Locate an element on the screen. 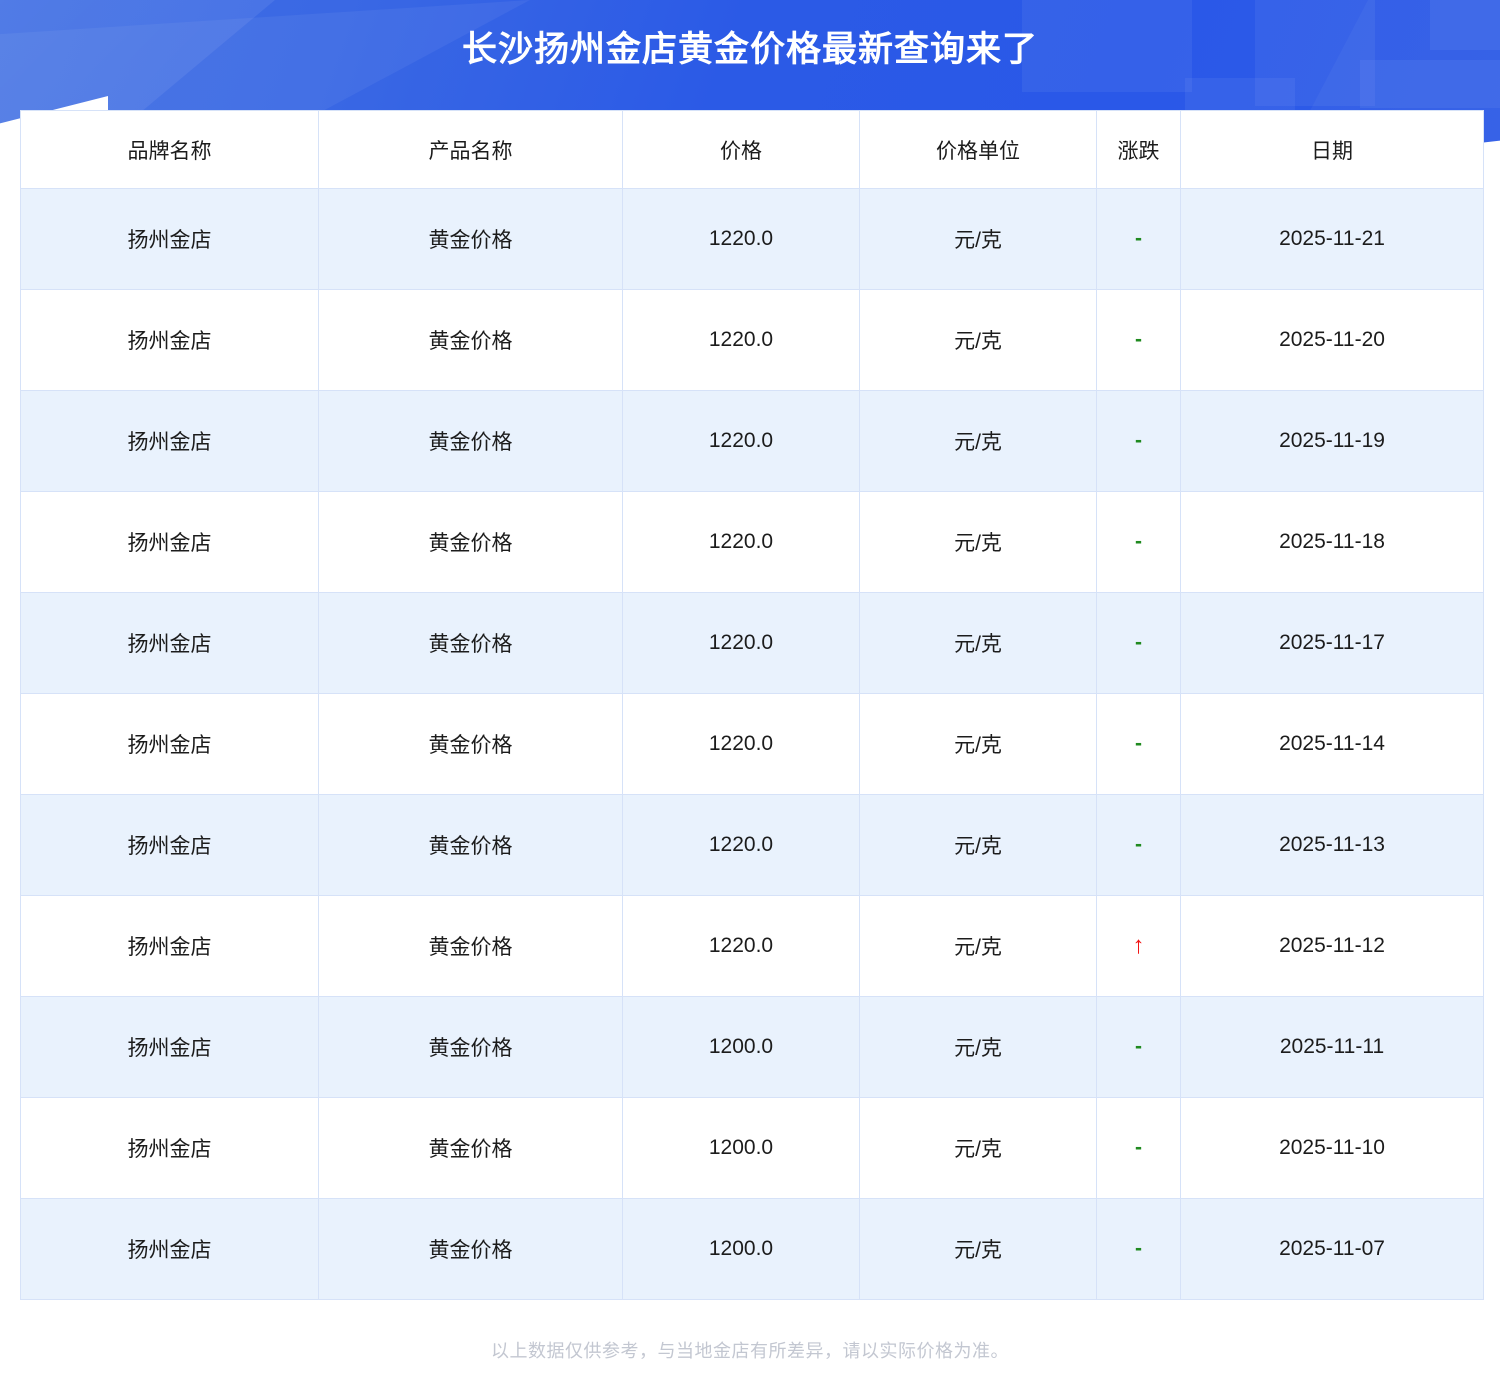 The image size is (1500, 1373). table-header: 品牌名称 产品名称 价格 价格单位 涨跌 日期 is located at coordinates (752, 149).